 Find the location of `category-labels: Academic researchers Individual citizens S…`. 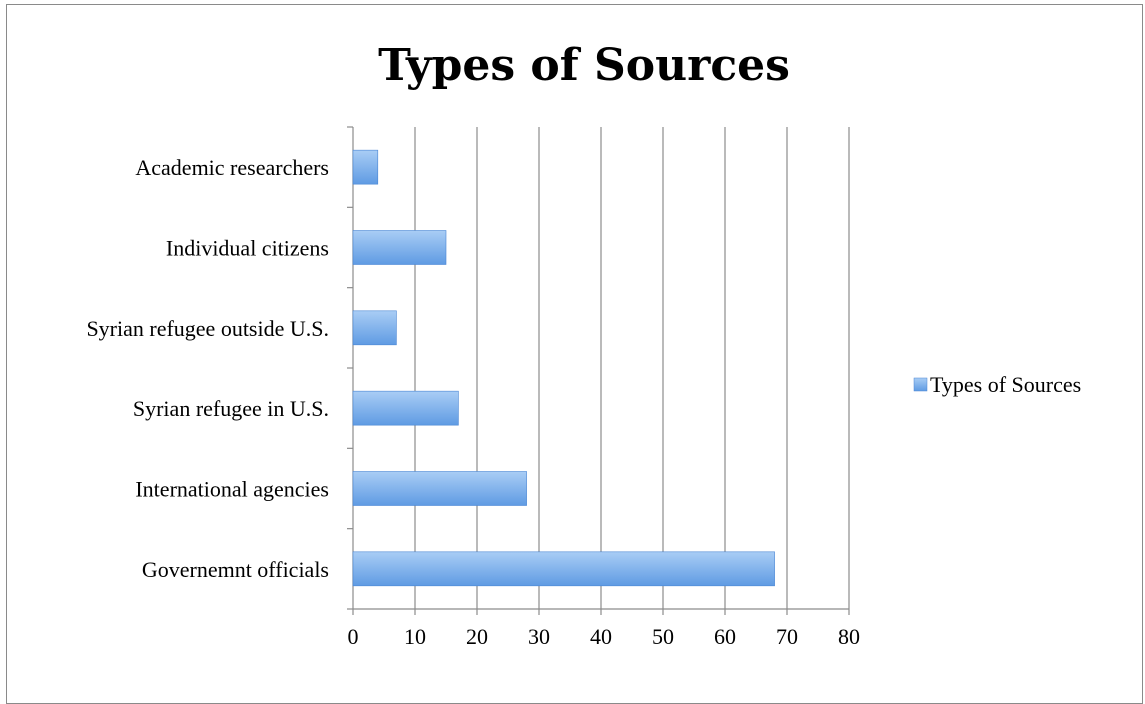

category-labels: Academic researchers Individual citizens S… is located at coordinates (207, 368).